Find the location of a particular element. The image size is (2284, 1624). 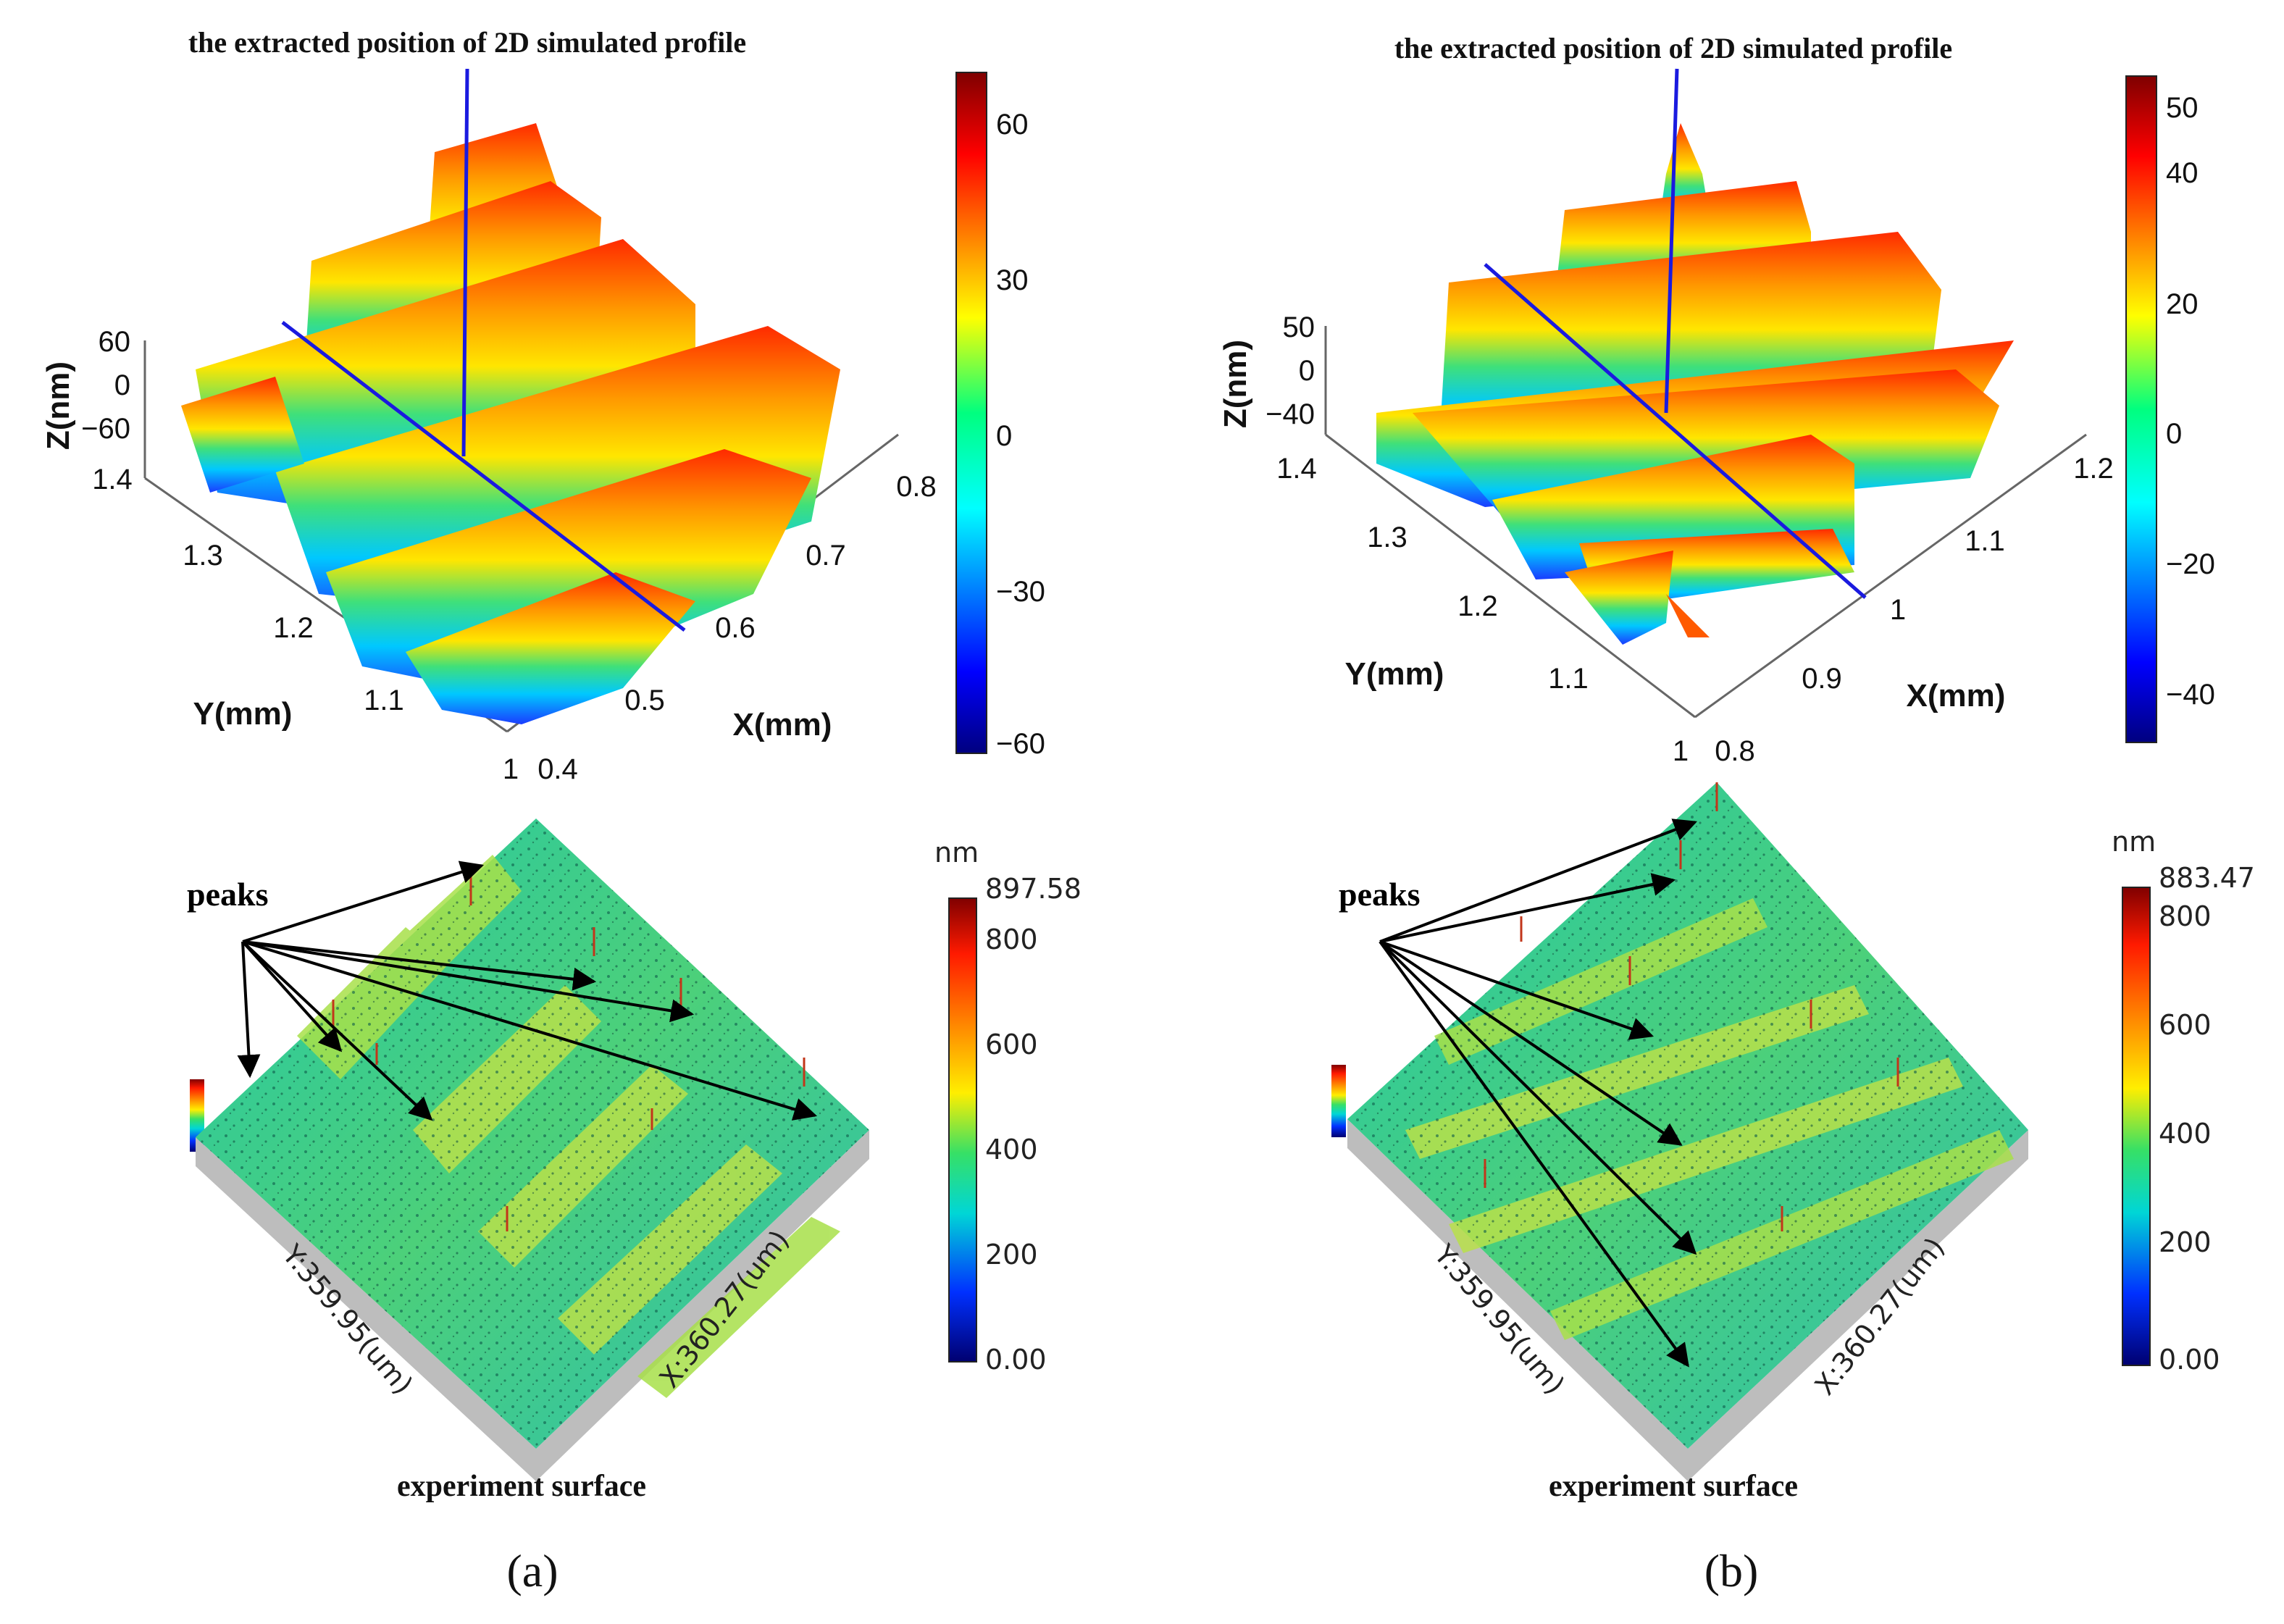

cb-tick: 897.58 is located at coordinates (1034, 889).